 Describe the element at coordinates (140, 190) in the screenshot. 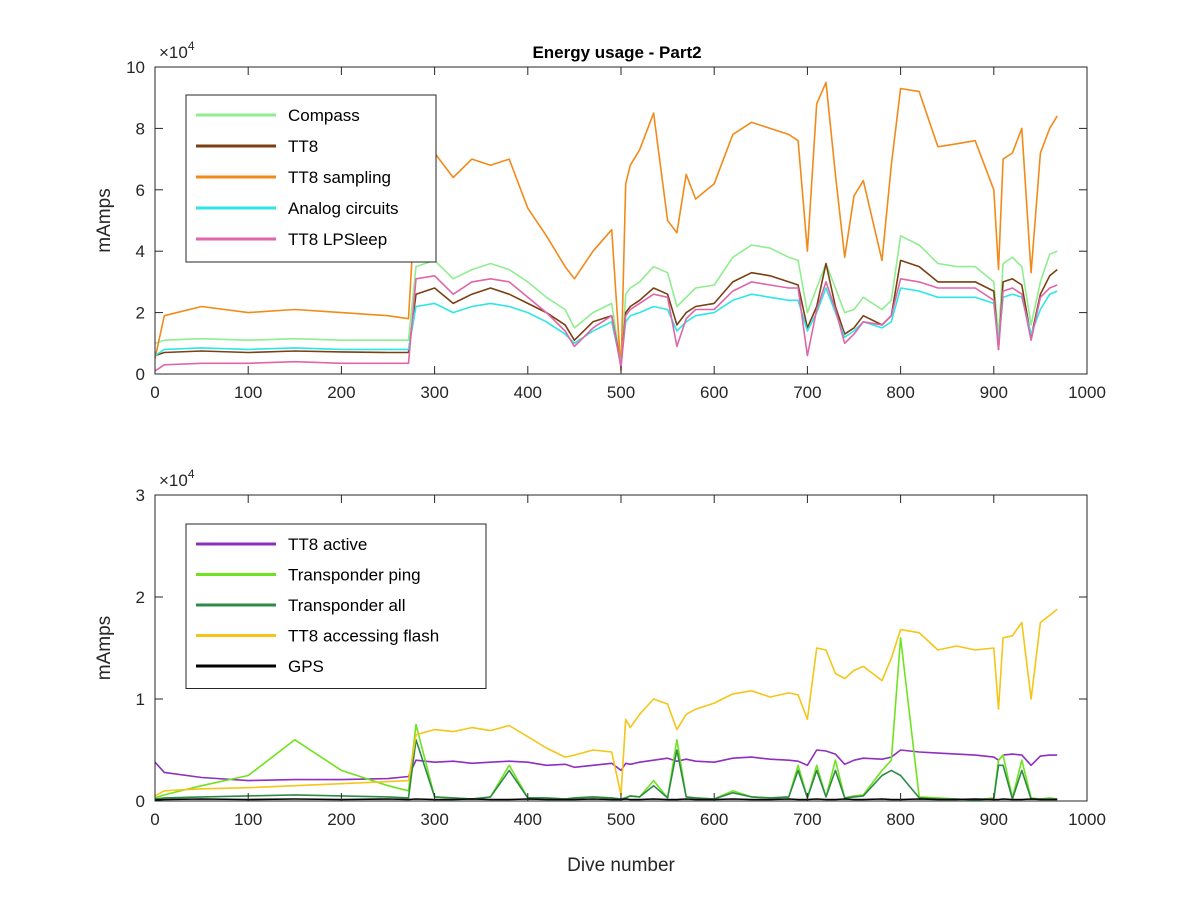

I see `y-tick-label: 6` at that location.